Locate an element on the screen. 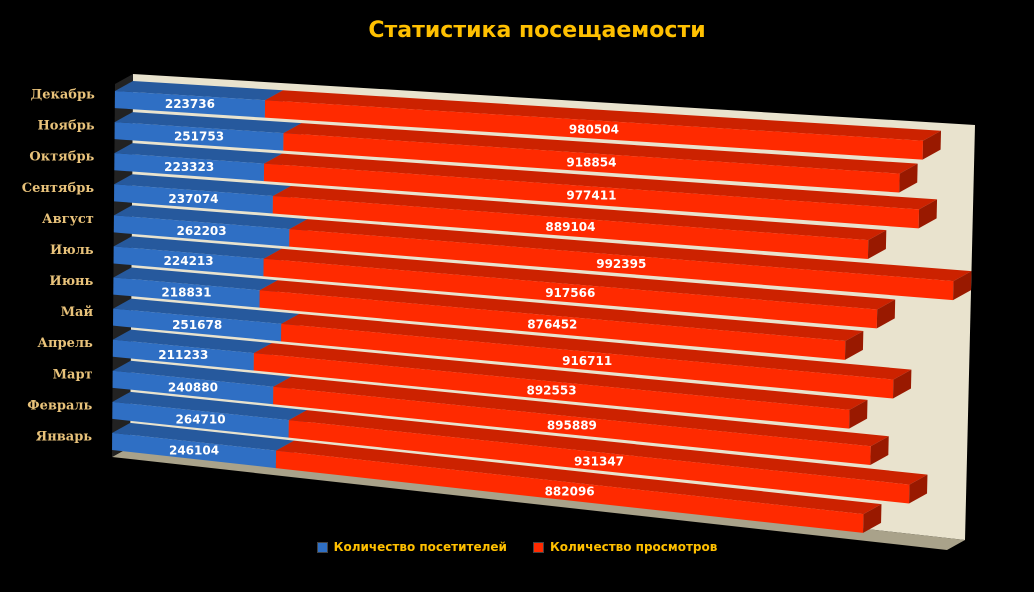  category-label-8: Май is located at coordinates (77, 312).